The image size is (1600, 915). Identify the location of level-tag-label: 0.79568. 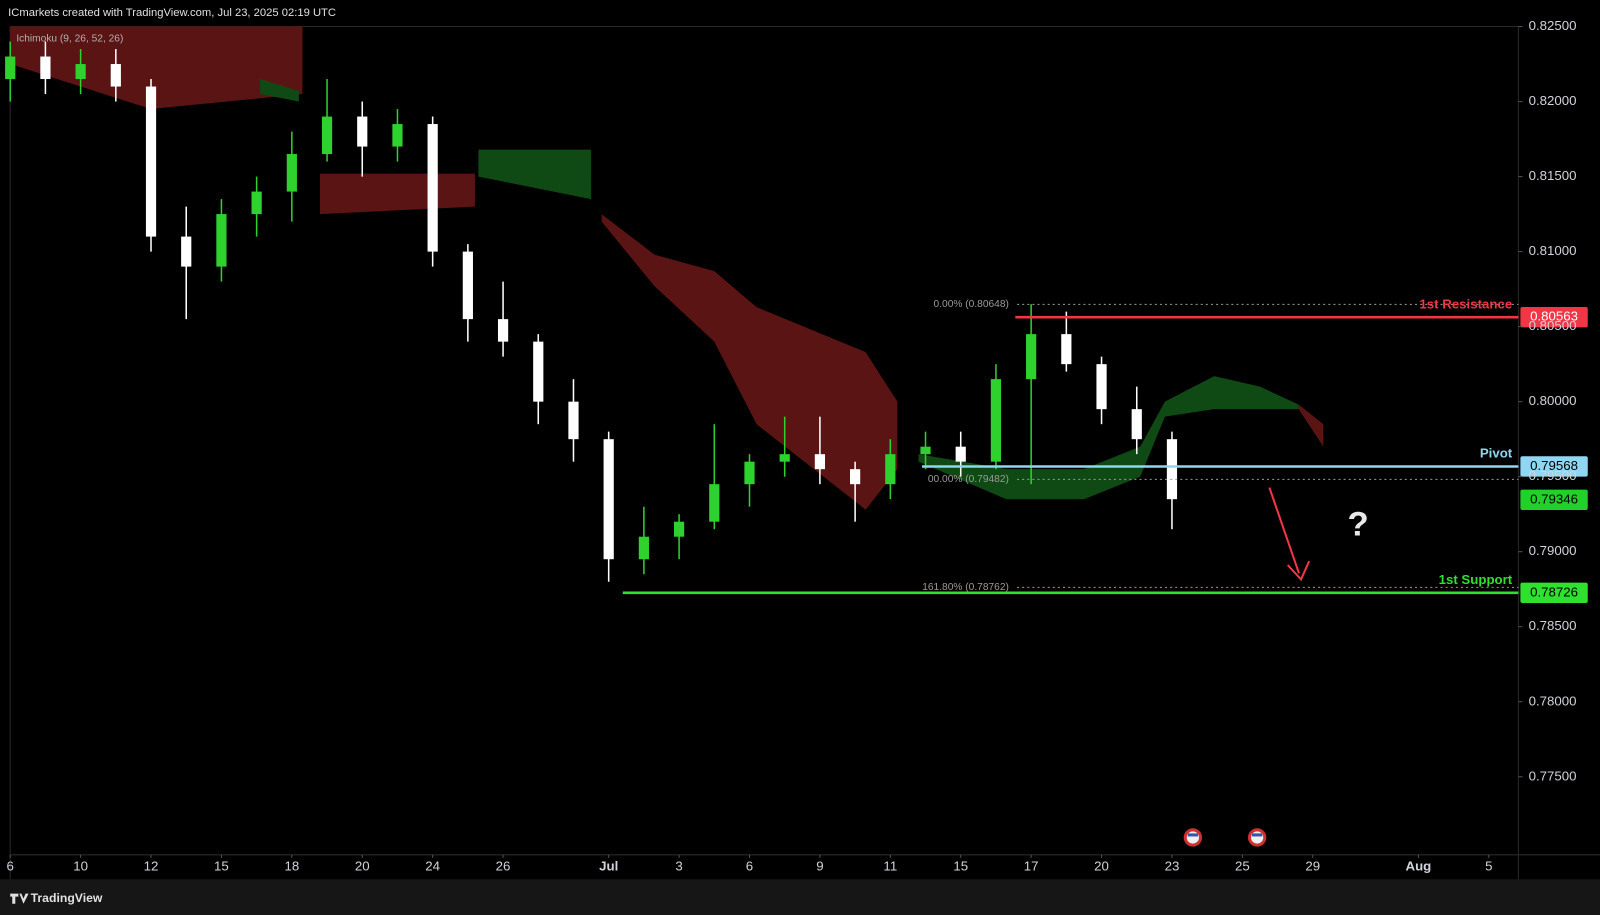
(1554, 465).